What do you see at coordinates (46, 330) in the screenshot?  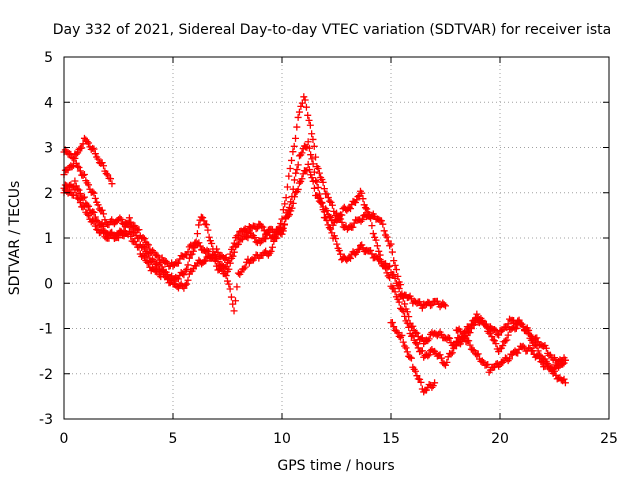 I see `y-tick-label: -1` at bounding box center [46, 330].